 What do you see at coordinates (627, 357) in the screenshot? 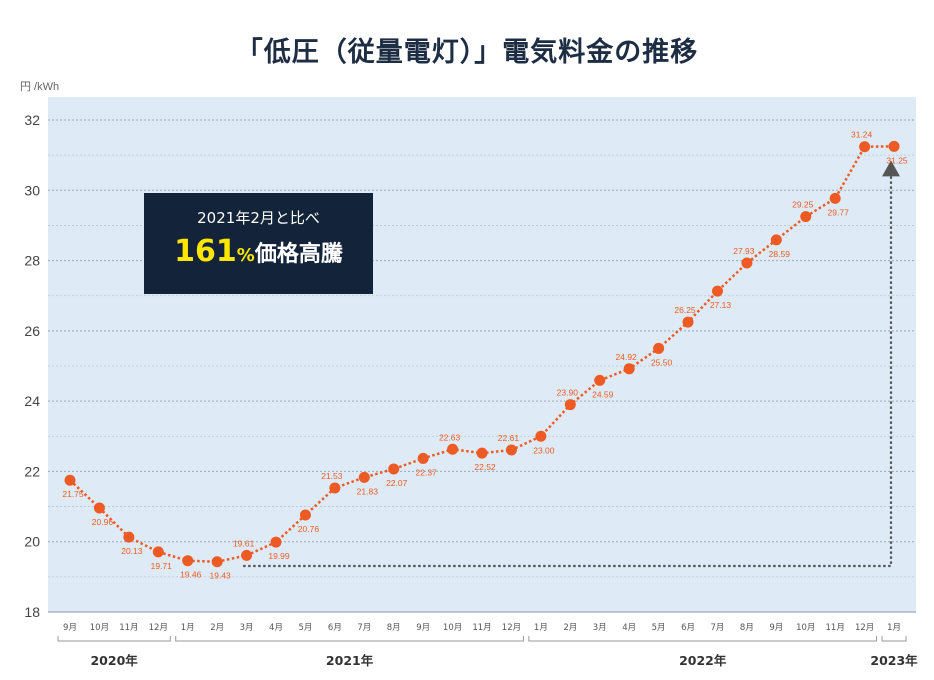
I see `data-label: 24.92` at bounding box center [627, 357].